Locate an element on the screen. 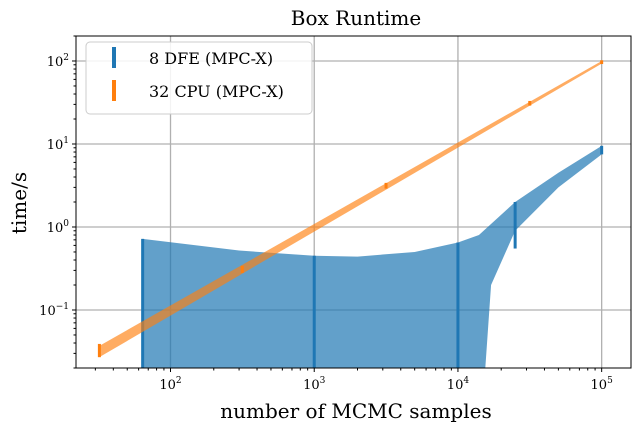 The image size is (633, 427). y-tick-label-3: 10² is located at coordinates (58, 61).